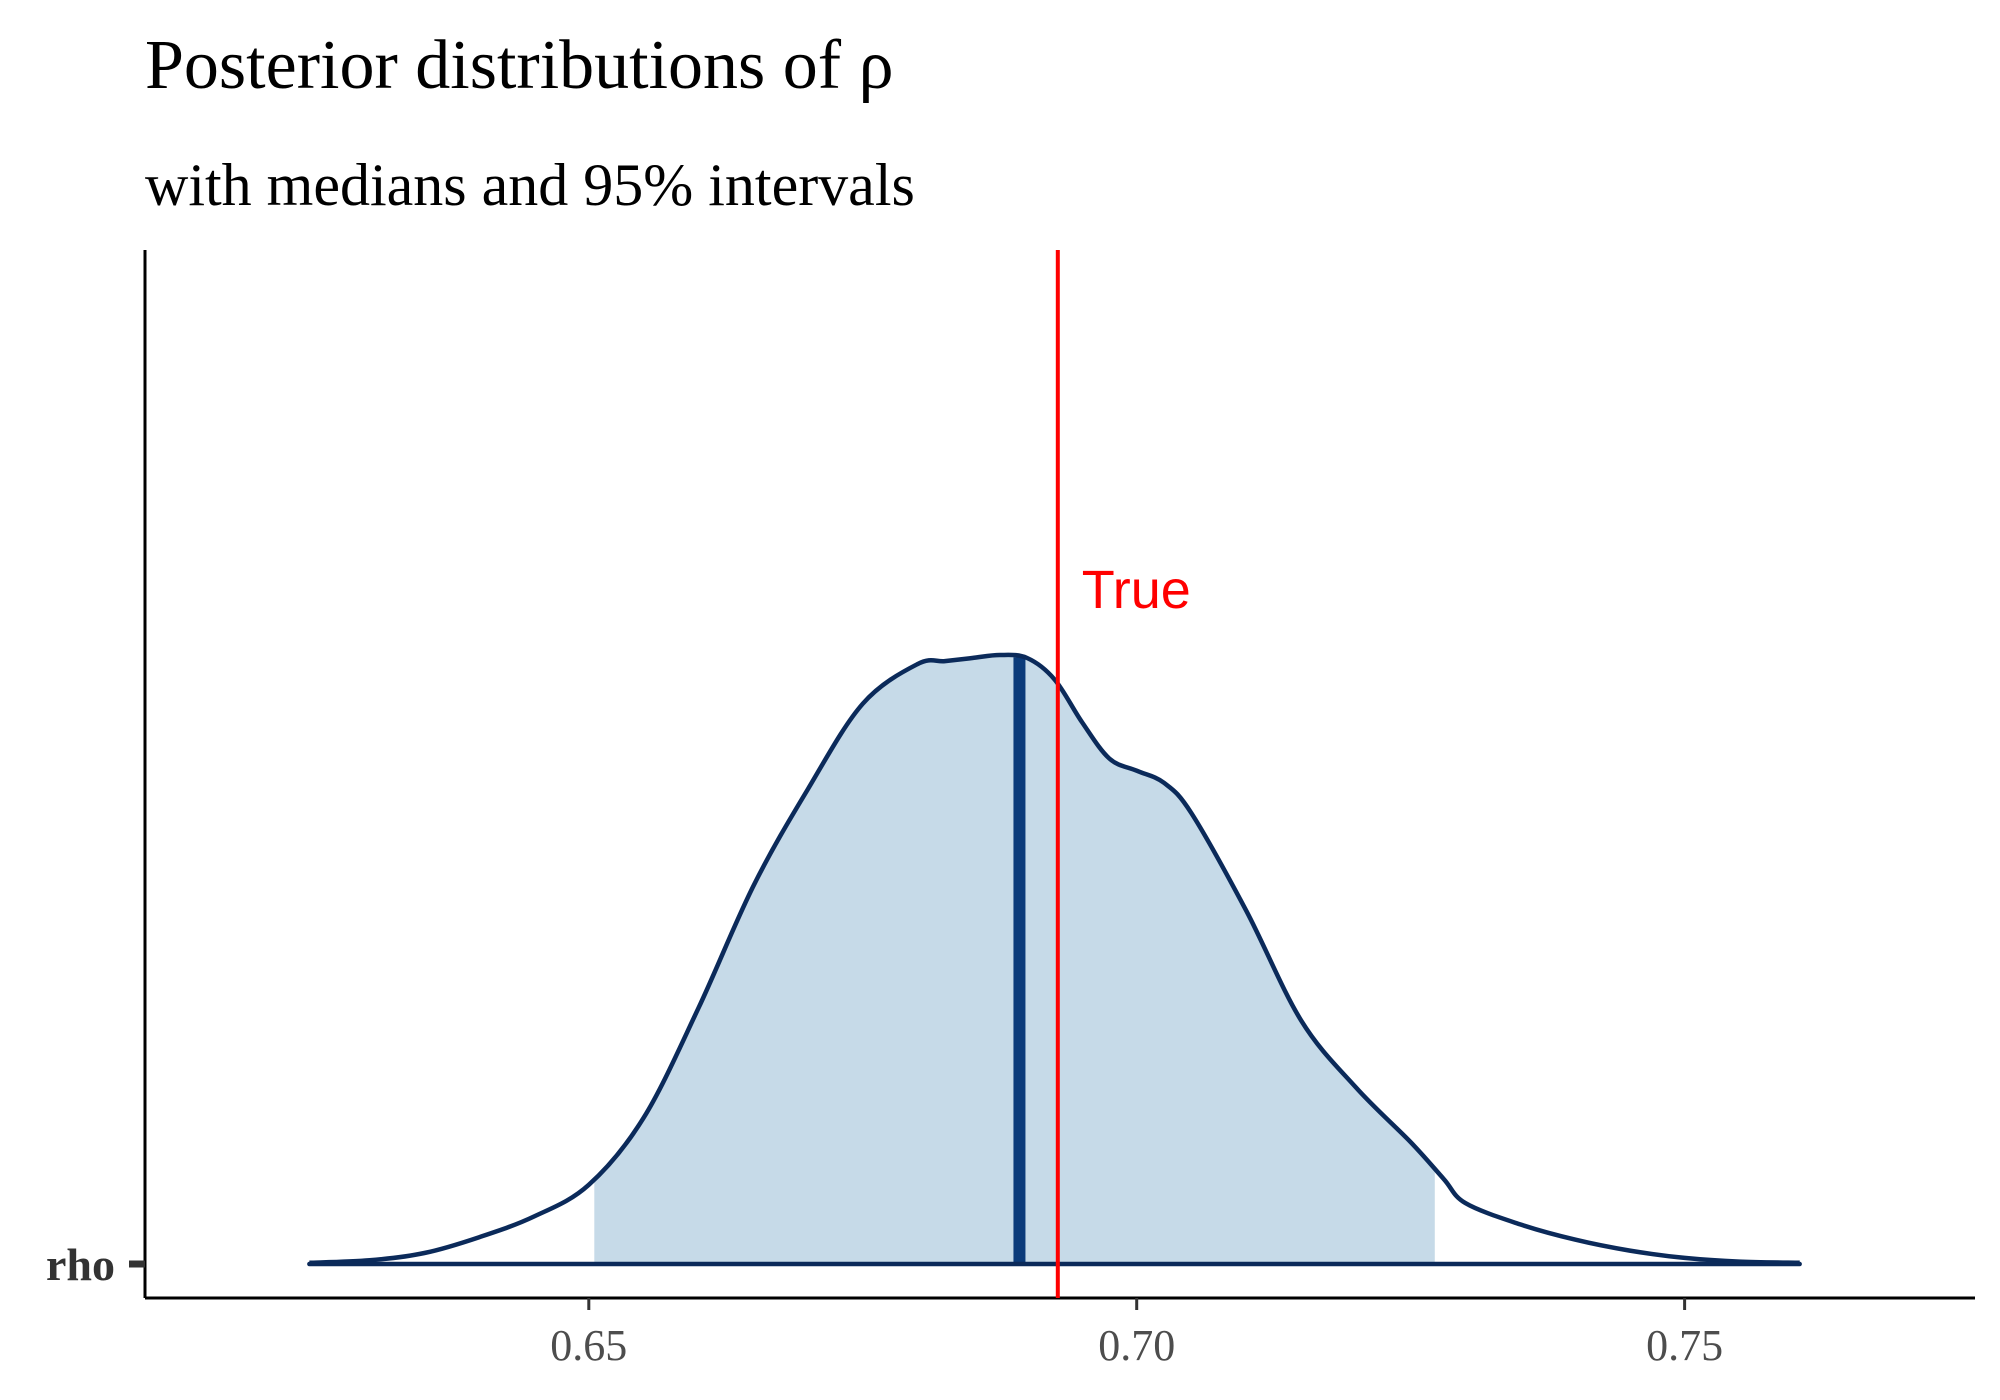 The width and height of the screenshot is (2000, 1400). Describe the element at coordinates (530, 185) in the screenshot. I see `chart-subtitle: with medians and 95% intervals` at that location.